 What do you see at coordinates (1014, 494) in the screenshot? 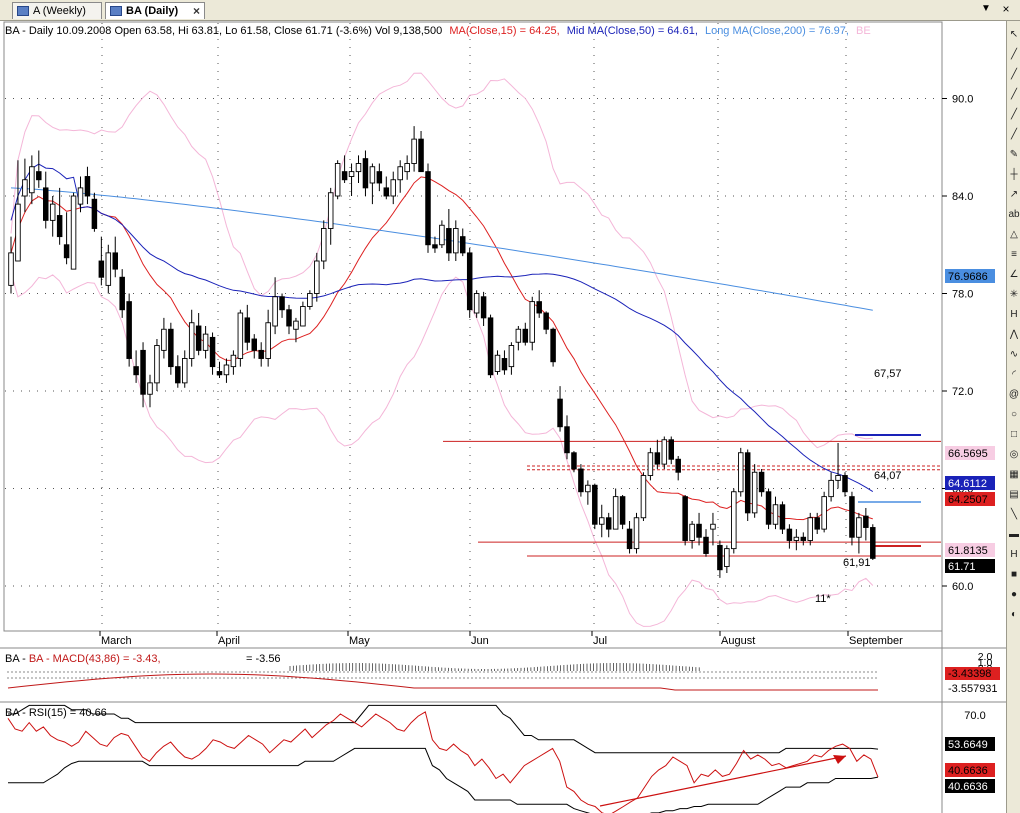
I see `table-tool-icon: ▤` at bounding box center [1014, 494].